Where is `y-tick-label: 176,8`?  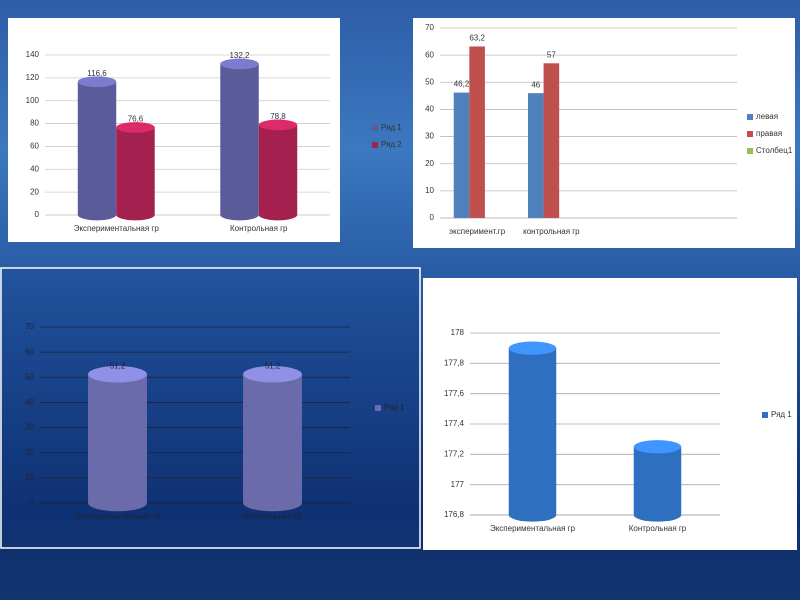 y-tick-label: 176,8 is located at coordinates (454, 514).